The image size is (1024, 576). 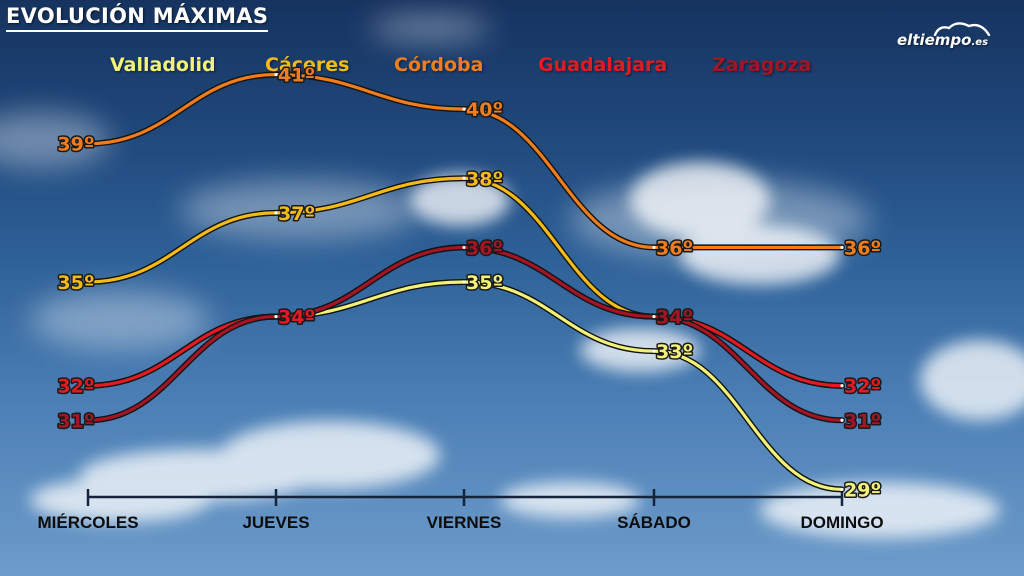 What do you see at coordinates (484, 110) in the screenshot?
I see `data-label-cordoba: 40º` at bounding box center [484, 110].